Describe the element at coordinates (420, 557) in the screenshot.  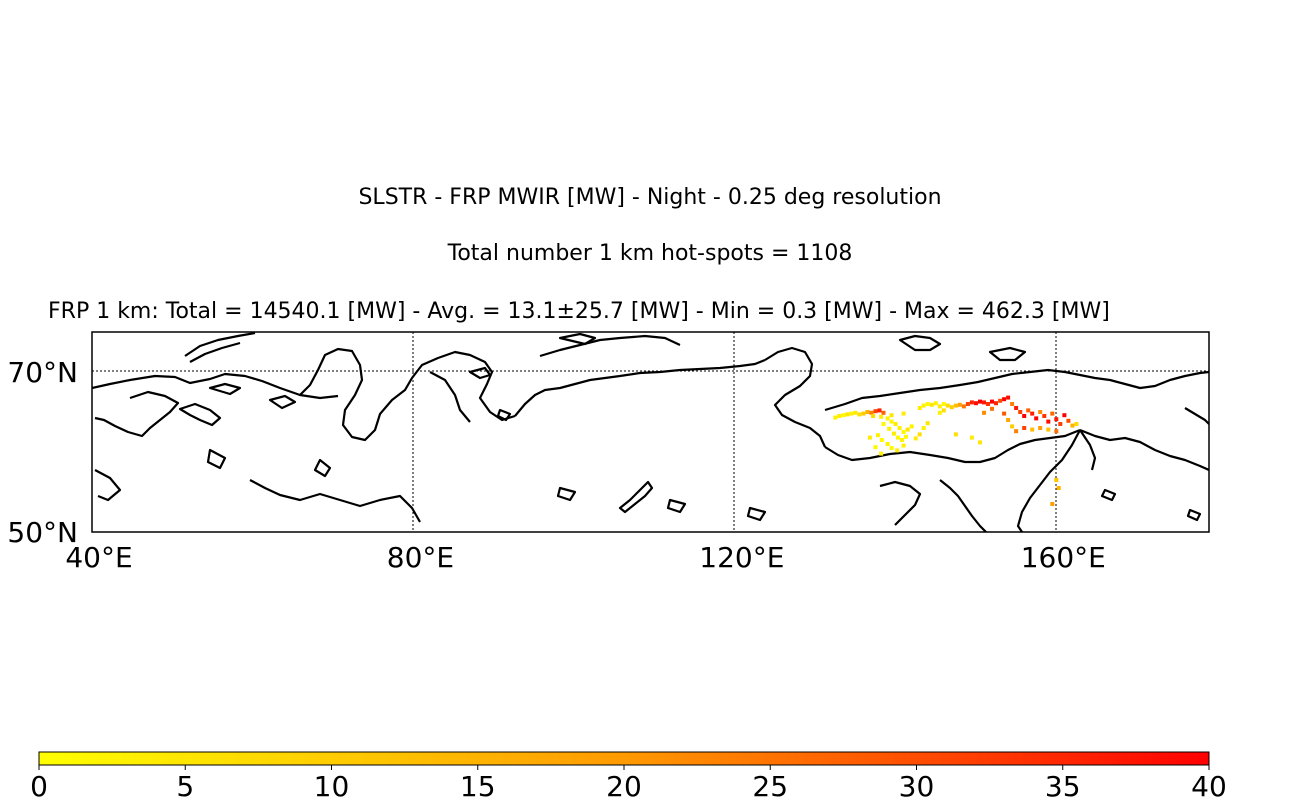
I see `lon-tick-label: 80°E` at that location.